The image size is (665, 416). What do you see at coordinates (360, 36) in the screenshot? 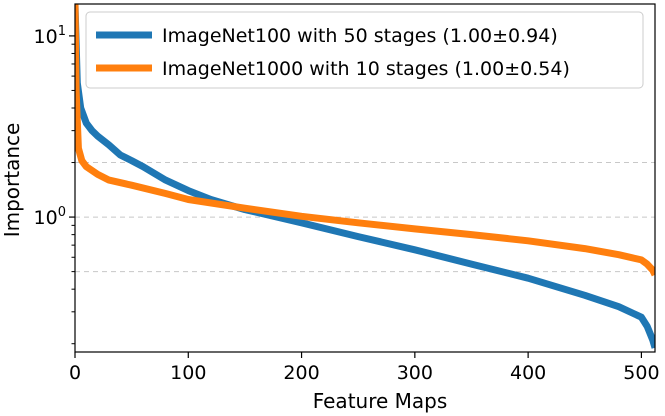
I see `legend-label: ImageNet100 with 50 stages (1.00±0.94)` at bounding box center [360, 36].